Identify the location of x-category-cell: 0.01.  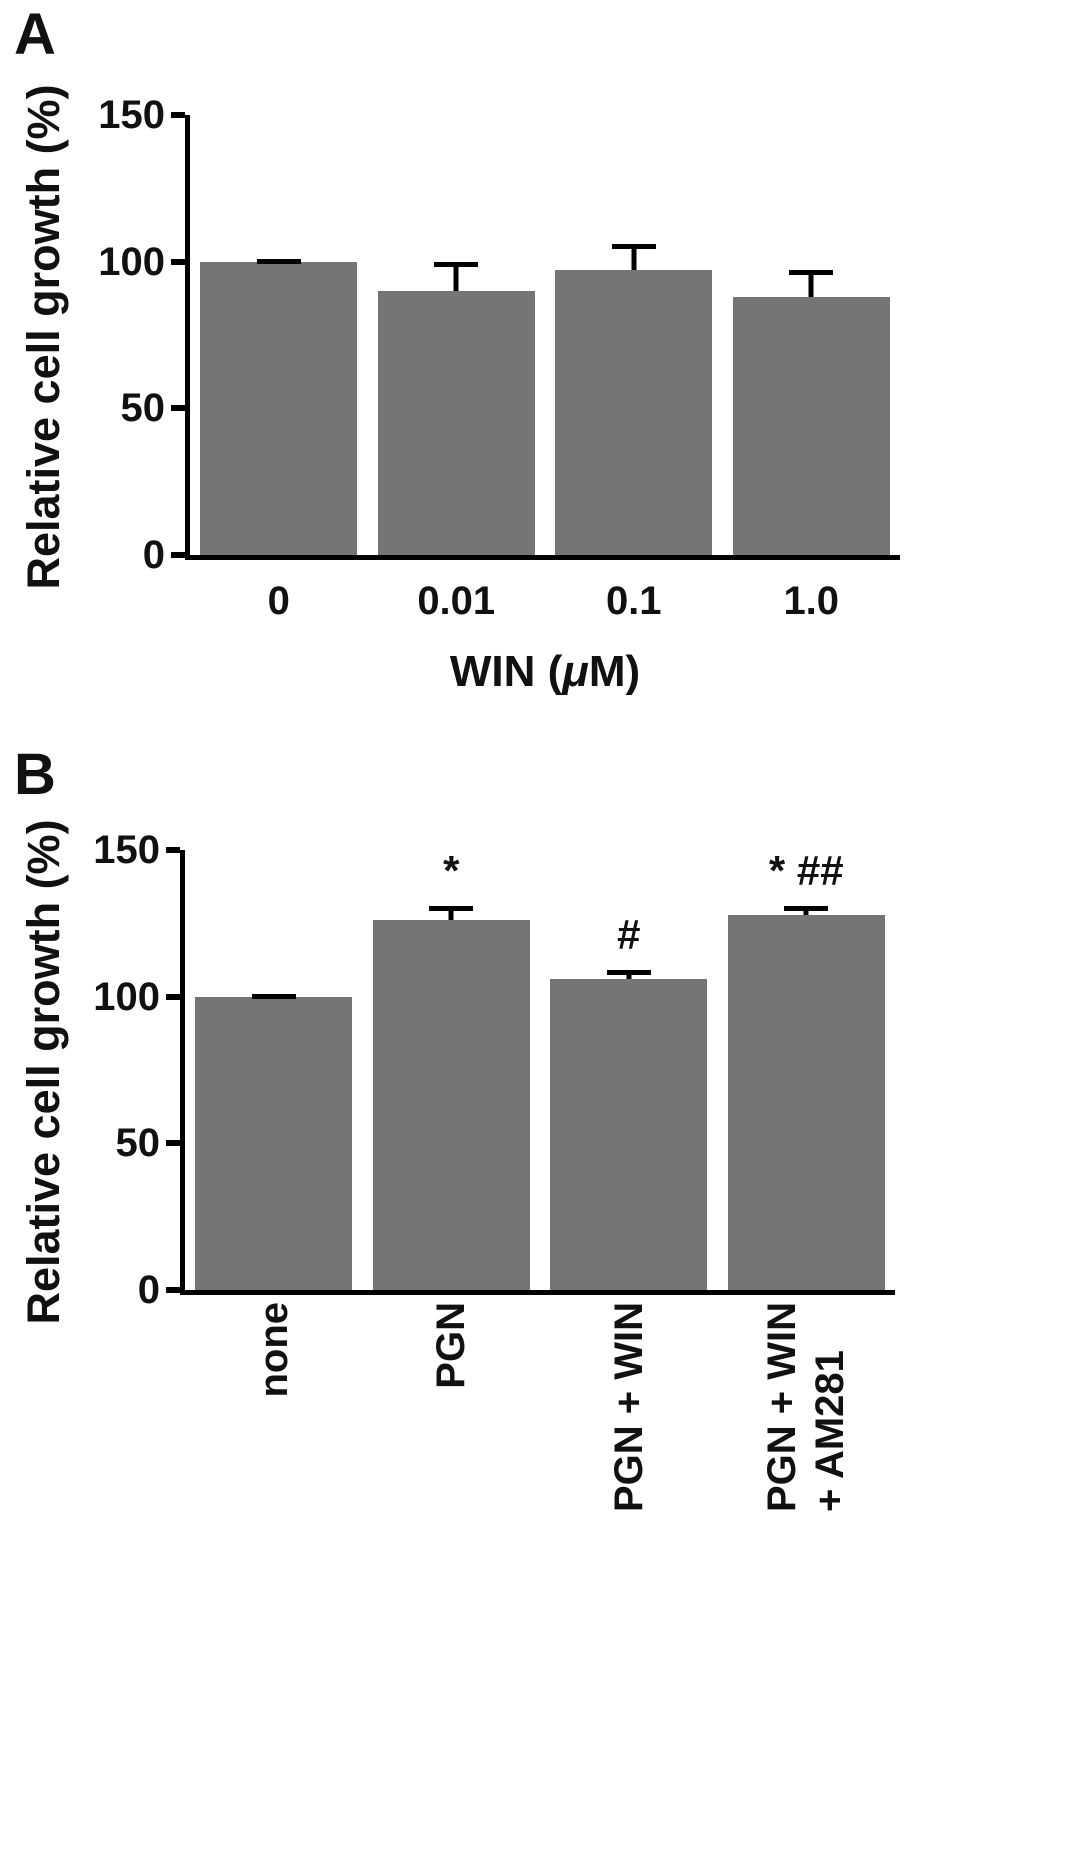
(457, 601).